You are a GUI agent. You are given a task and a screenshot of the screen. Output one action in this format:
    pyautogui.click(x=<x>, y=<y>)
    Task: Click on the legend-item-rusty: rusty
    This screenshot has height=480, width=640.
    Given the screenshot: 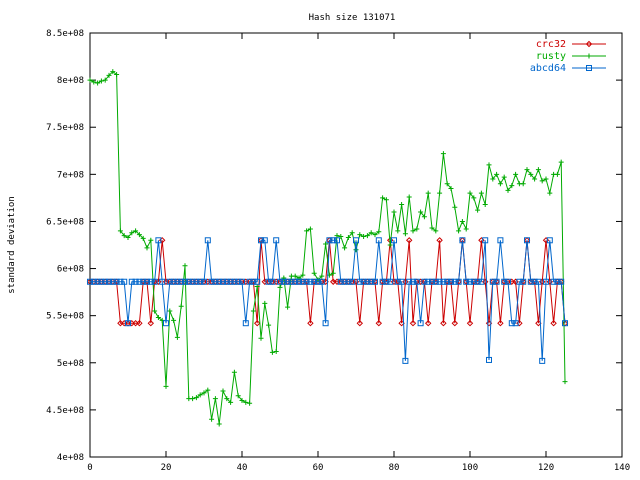 What is the action you would take?
    pyautogui.click(x=571, y=56)
    